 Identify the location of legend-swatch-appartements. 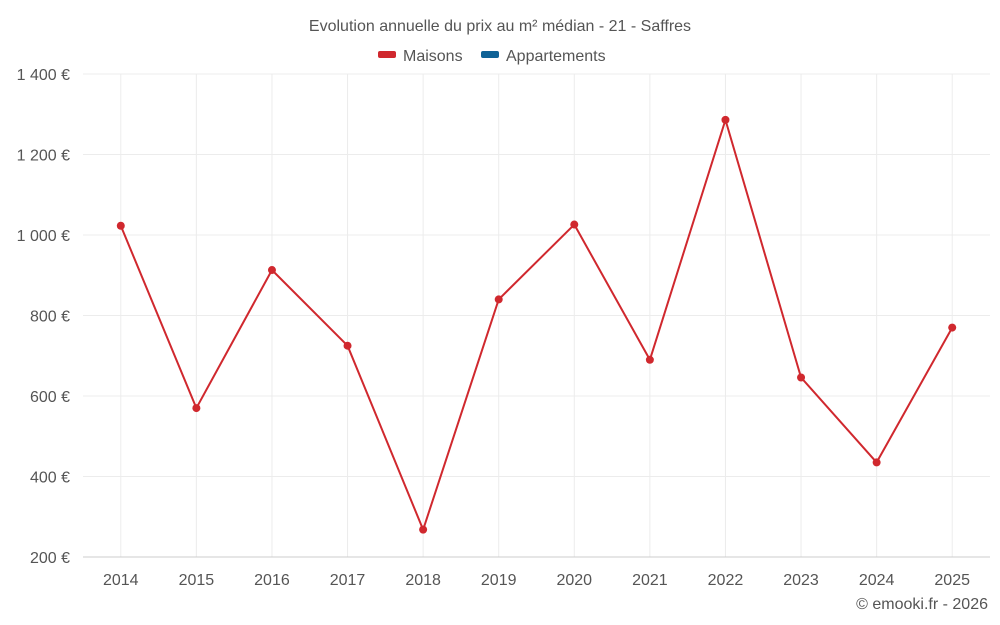
(490, 54).